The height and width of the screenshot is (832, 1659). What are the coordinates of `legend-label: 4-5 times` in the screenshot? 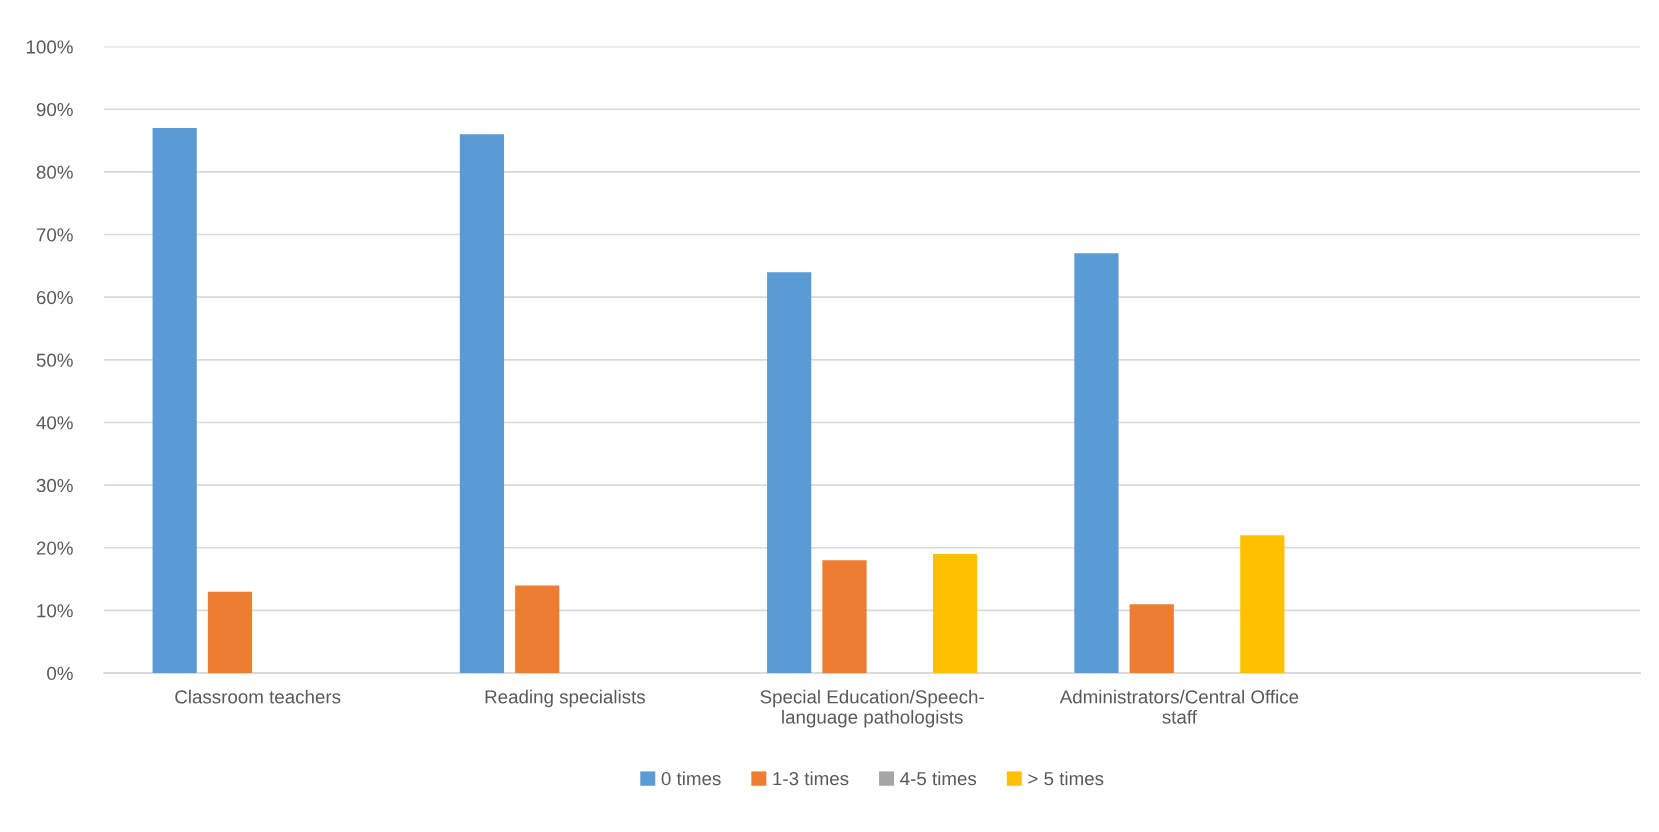 It's located at (938, 778).